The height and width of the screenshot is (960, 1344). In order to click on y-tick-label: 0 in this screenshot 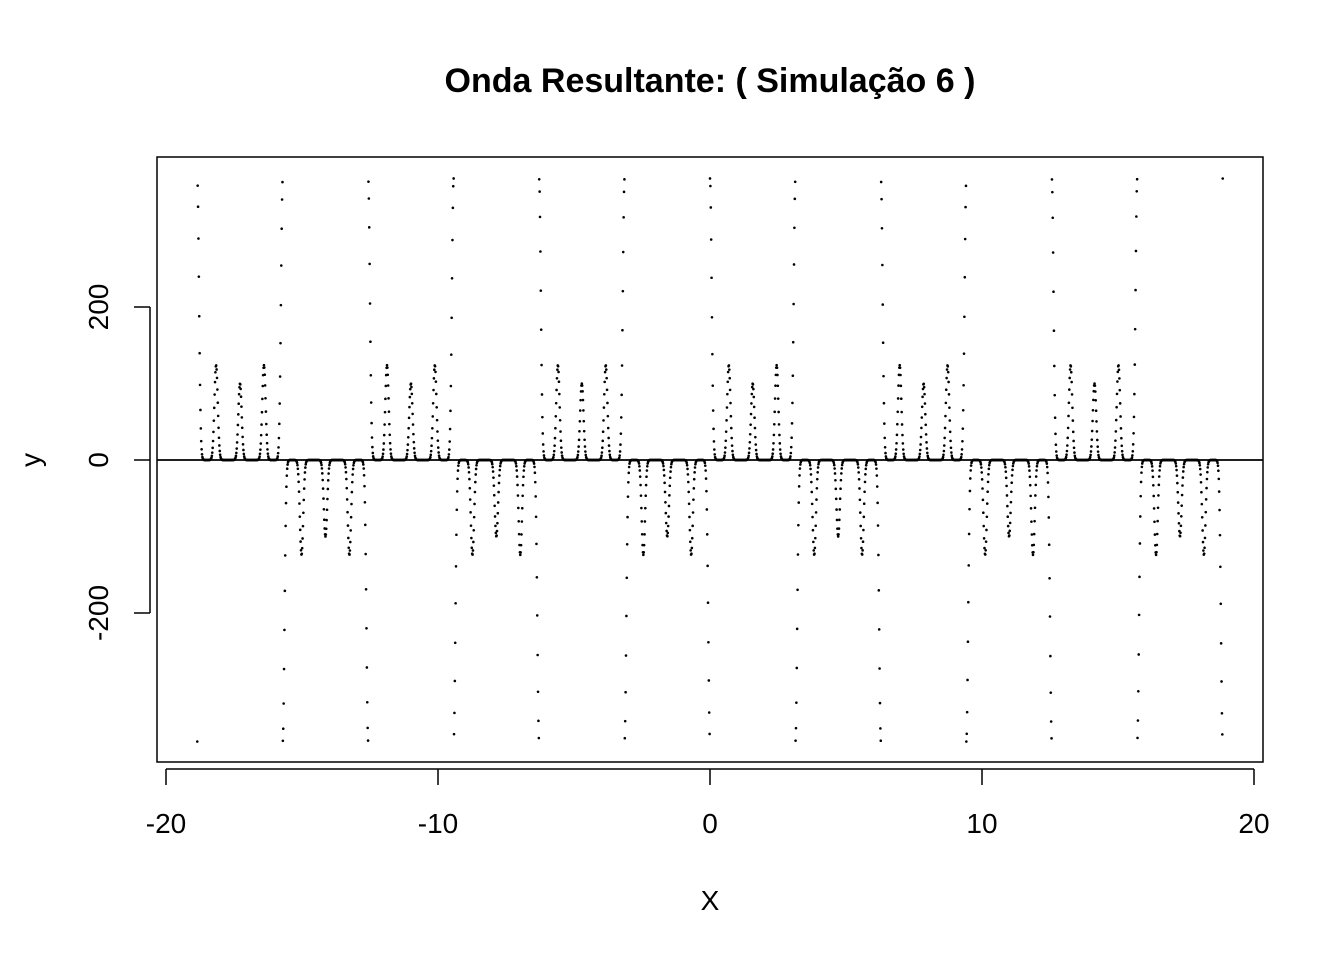, I will do `click(98, 460)`.